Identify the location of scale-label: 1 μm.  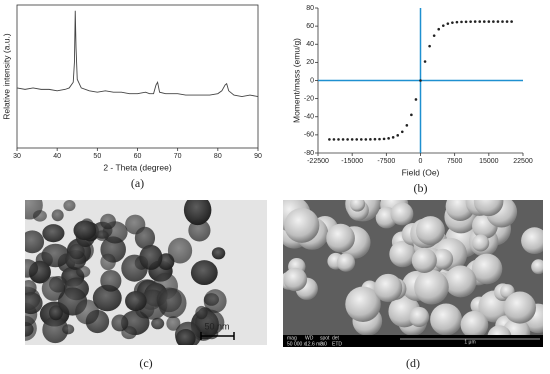
(469, 342).